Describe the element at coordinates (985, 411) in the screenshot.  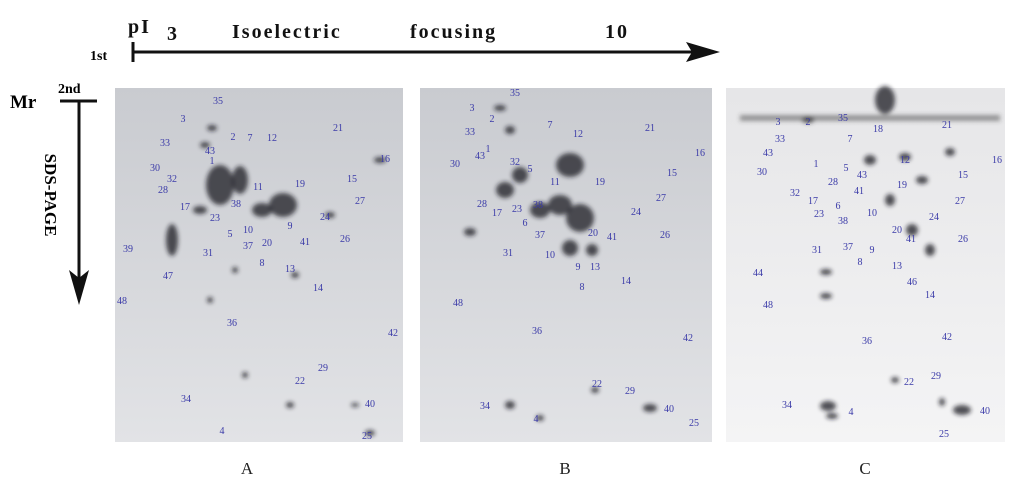
I see `spot-label: 40` at that location.